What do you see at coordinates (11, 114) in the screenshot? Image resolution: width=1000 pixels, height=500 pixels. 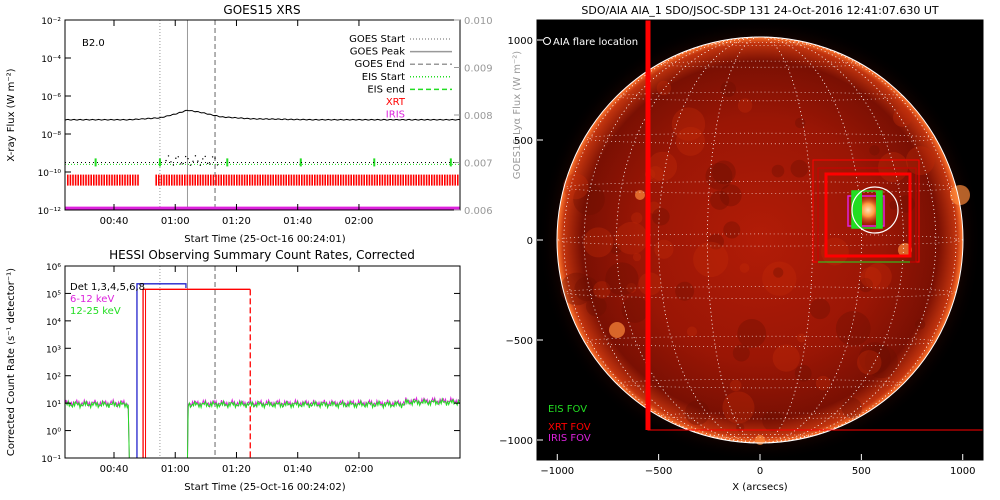 I see `goes-ylabel: X-ray Flux (W m⁻²)` at bounding box center [11, 114].